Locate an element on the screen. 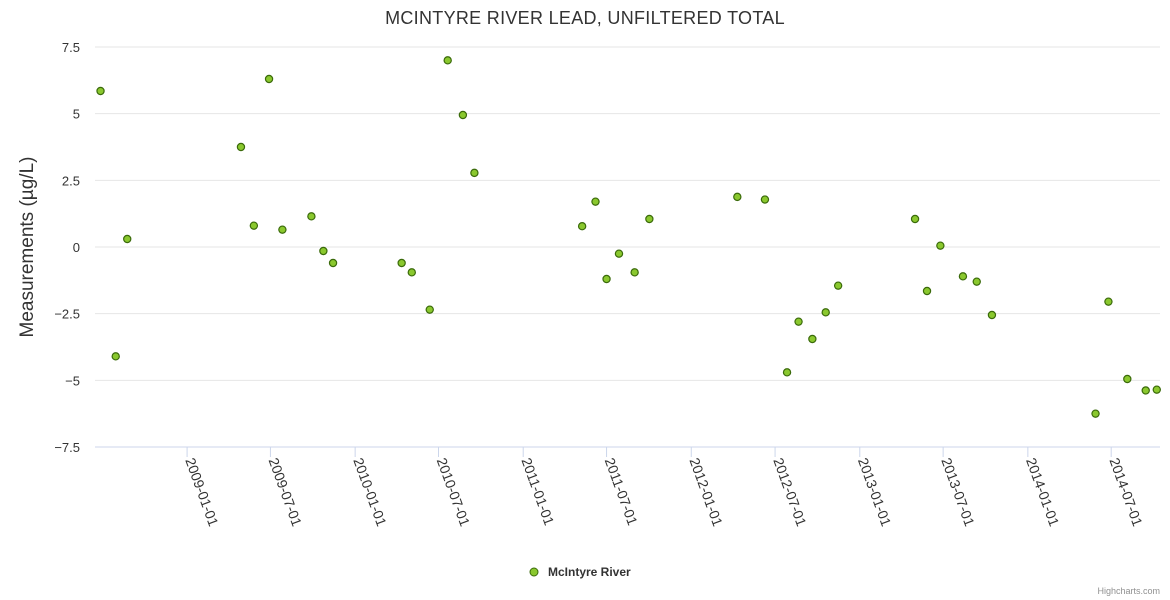 This screenshot has width=1170, height=600. y-tick-label: 2.5 is located at coordinates (71, 180).